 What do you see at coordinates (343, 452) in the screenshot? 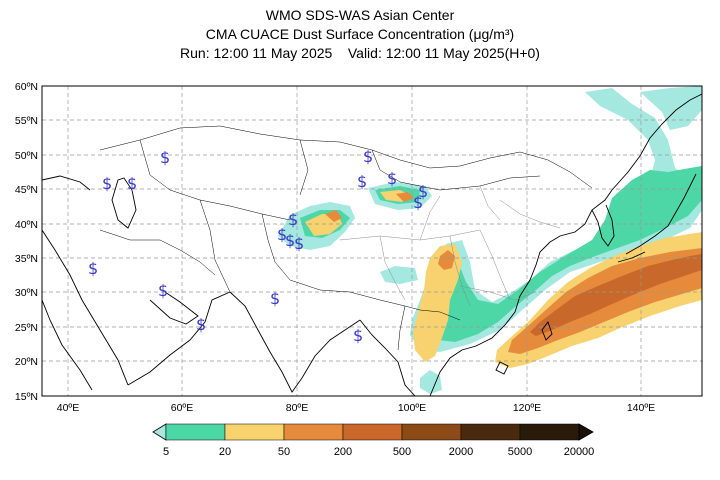
I see `colorbar-label: 200` at bounding box center [343, 452].